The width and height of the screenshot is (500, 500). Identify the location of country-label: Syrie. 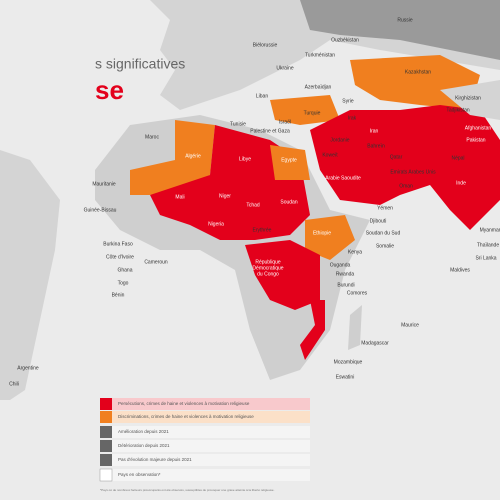
(348, 101).